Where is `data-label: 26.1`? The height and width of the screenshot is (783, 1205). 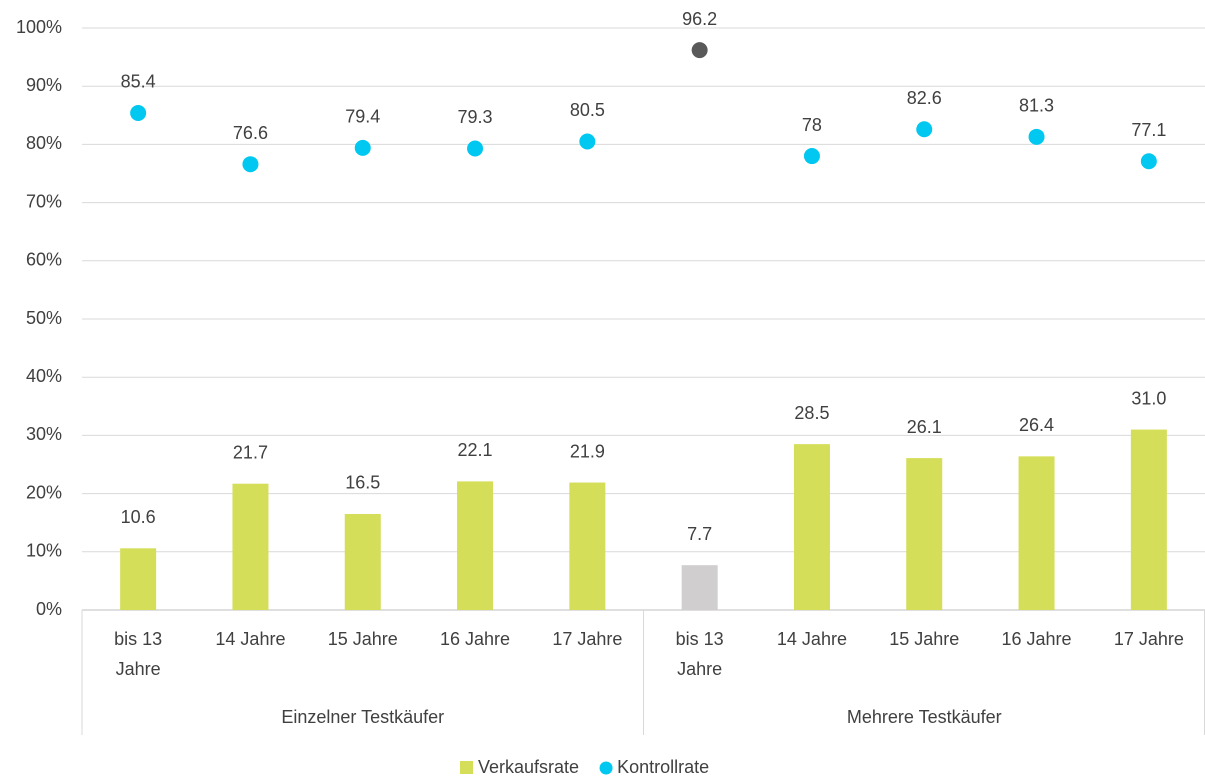
data-label: 26.1 is located at coordinates (924, 427).